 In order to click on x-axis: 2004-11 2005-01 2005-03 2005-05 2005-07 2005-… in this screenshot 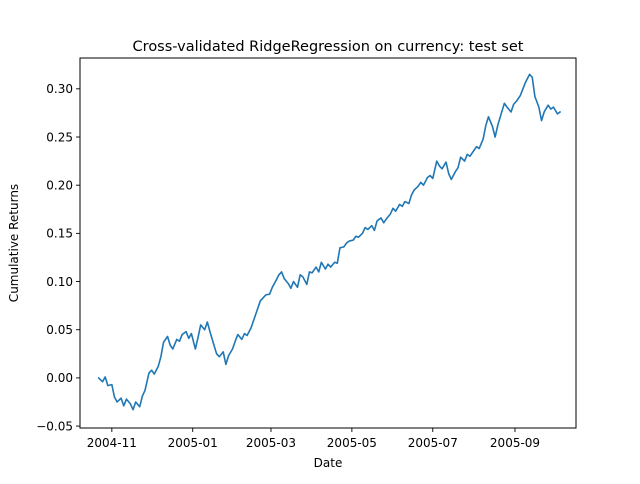, I will do `click(313, 439)`.